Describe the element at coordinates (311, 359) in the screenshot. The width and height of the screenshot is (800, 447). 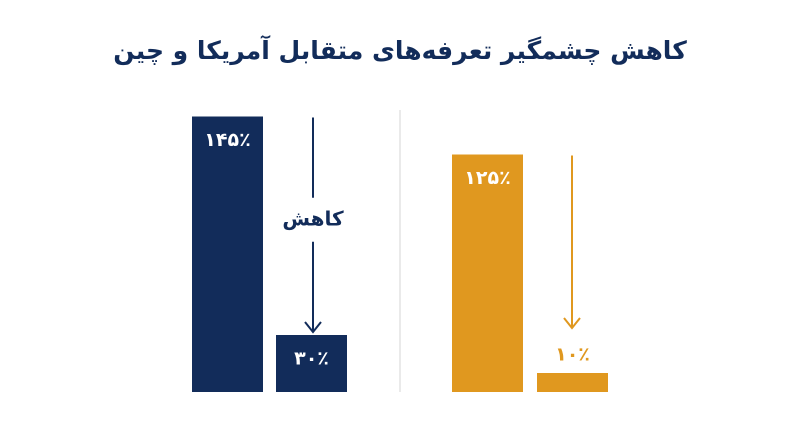
I see `value-label: ۳۰٪` at that location.